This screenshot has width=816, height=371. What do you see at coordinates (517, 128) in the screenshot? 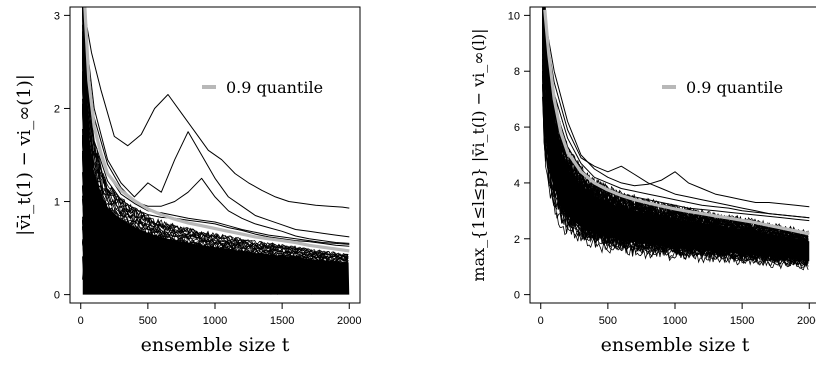
I see `y-tick-label: 6` at bounding box center [517, 128].